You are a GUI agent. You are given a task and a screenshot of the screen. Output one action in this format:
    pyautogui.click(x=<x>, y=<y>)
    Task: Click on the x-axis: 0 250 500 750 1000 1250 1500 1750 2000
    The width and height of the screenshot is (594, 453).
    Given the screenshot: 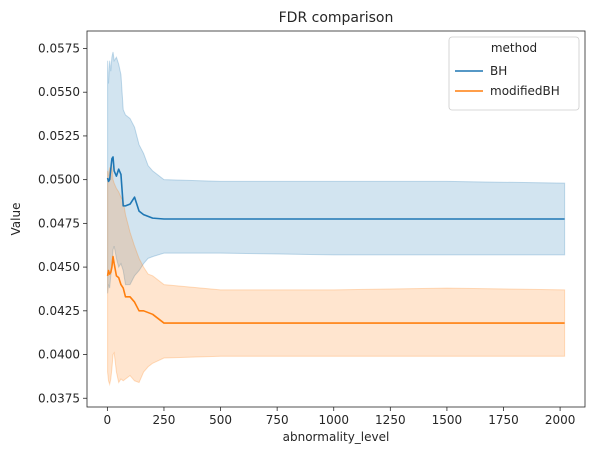 What is the action you would take?
    pyautogui.click(x=340, y=417)
    